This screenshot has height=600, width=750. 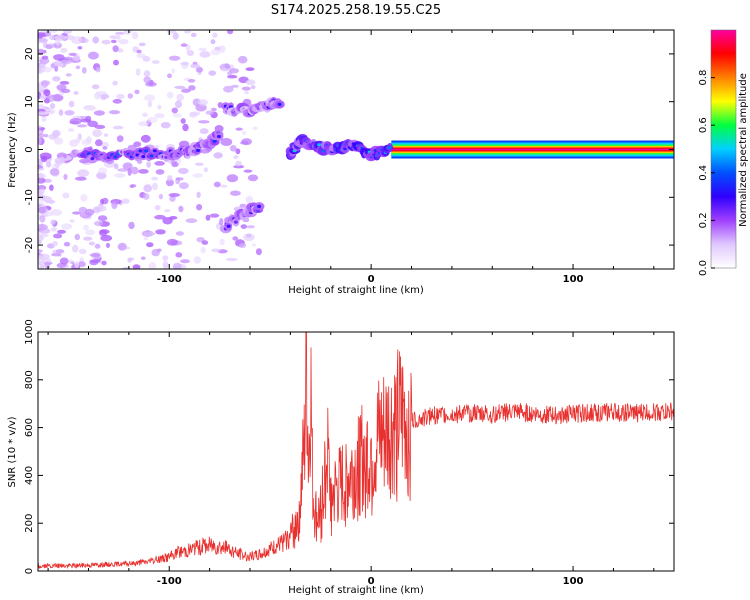 I want to click on snr-ytick-label: 600, so click(x=29, y=427).